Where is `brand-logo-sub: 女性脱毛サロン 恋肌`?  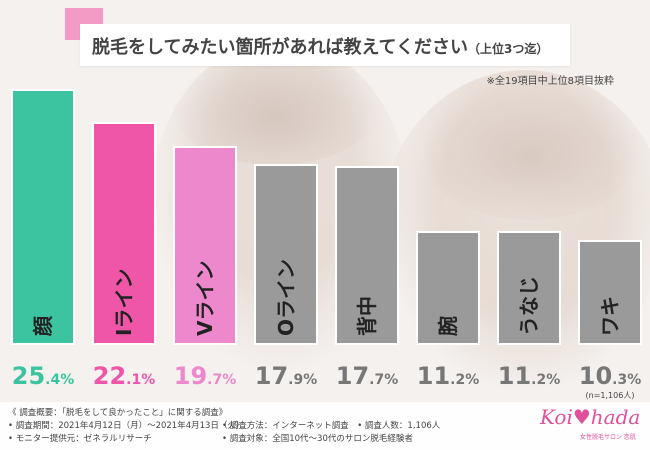
brand-logo-sub: 女性脱毛サロン 恋肌 is located at coordinates (608, 437).